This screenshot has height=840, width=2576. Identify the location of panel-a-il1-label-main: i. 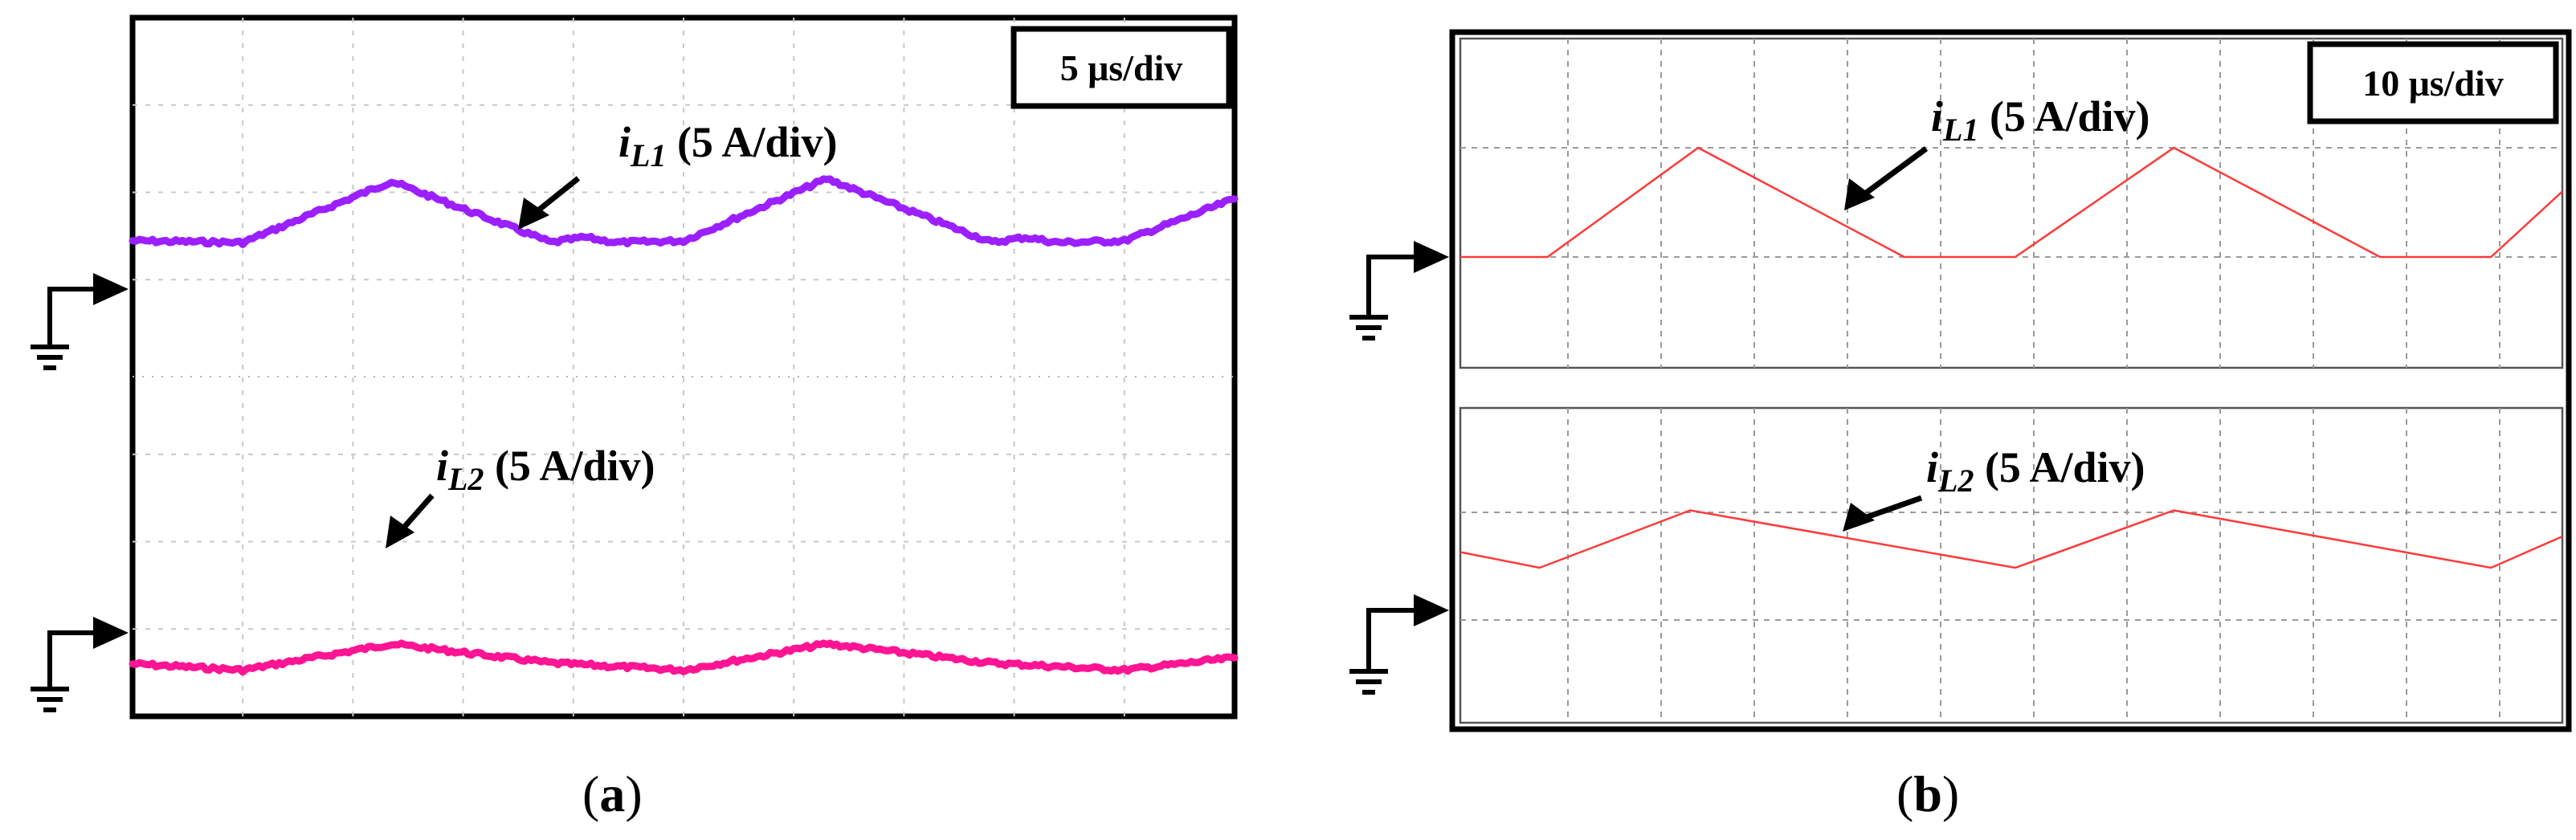
(624, 142).